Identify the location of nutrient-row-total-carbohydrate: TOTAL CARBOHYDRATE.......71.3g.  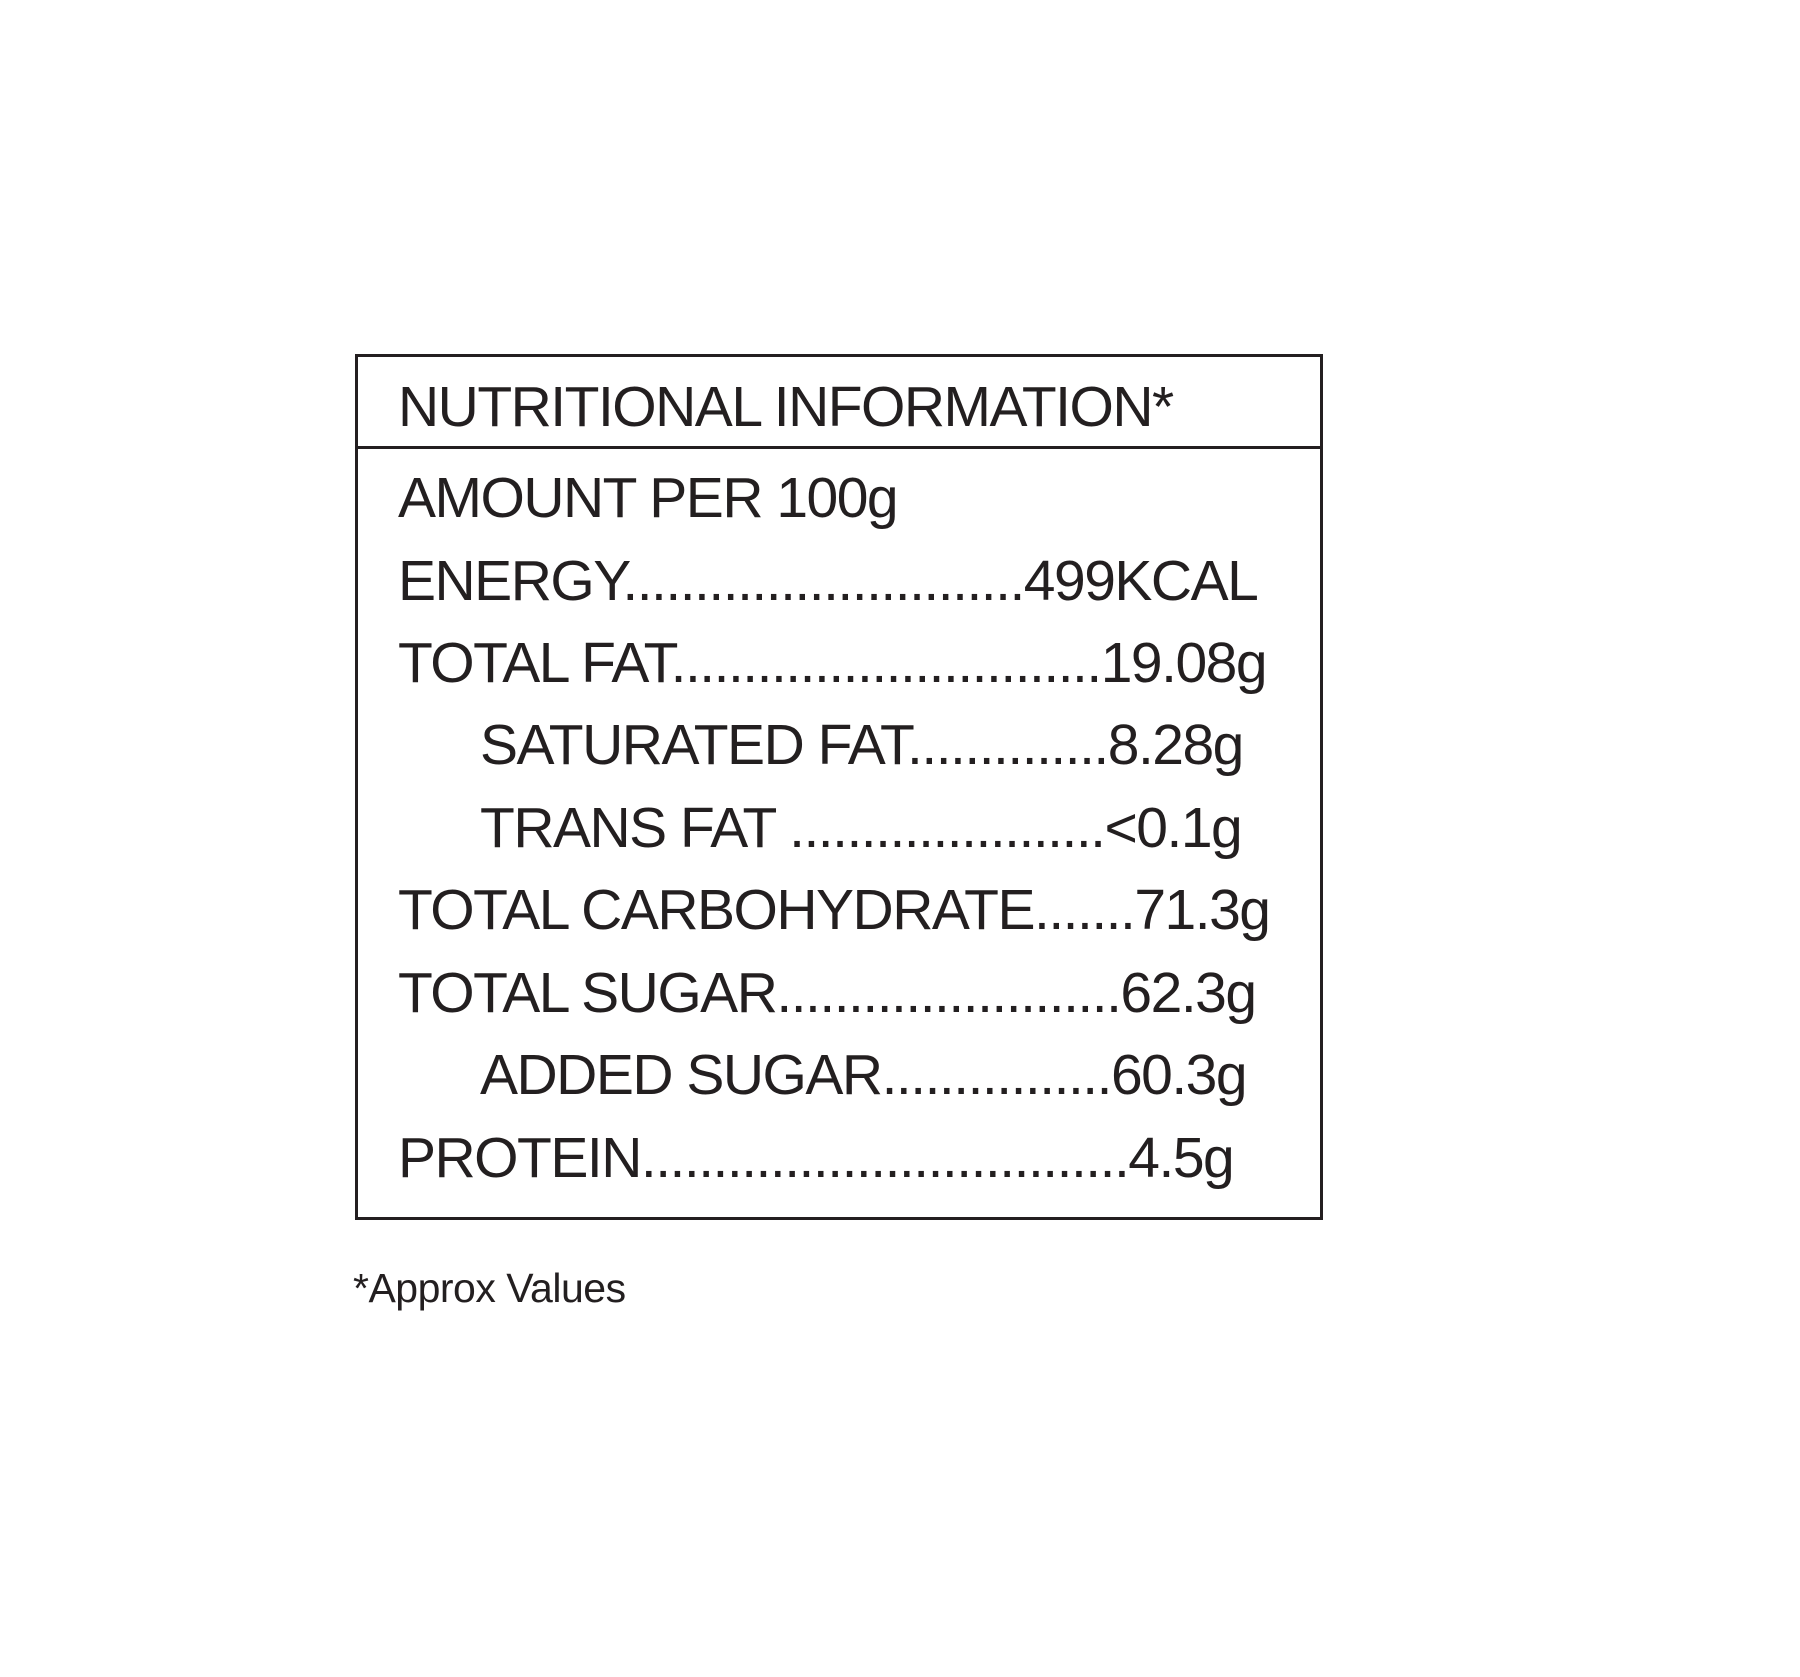
(834, 910).